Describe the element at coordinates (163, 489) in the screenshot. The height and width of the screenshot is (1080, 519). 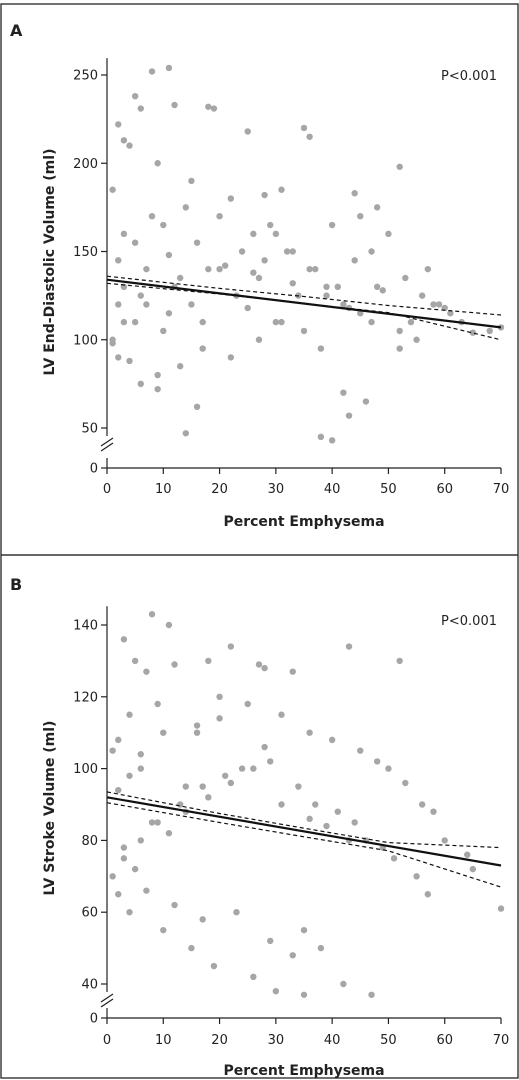
I see `x-tick-label-a: 10` at that location.